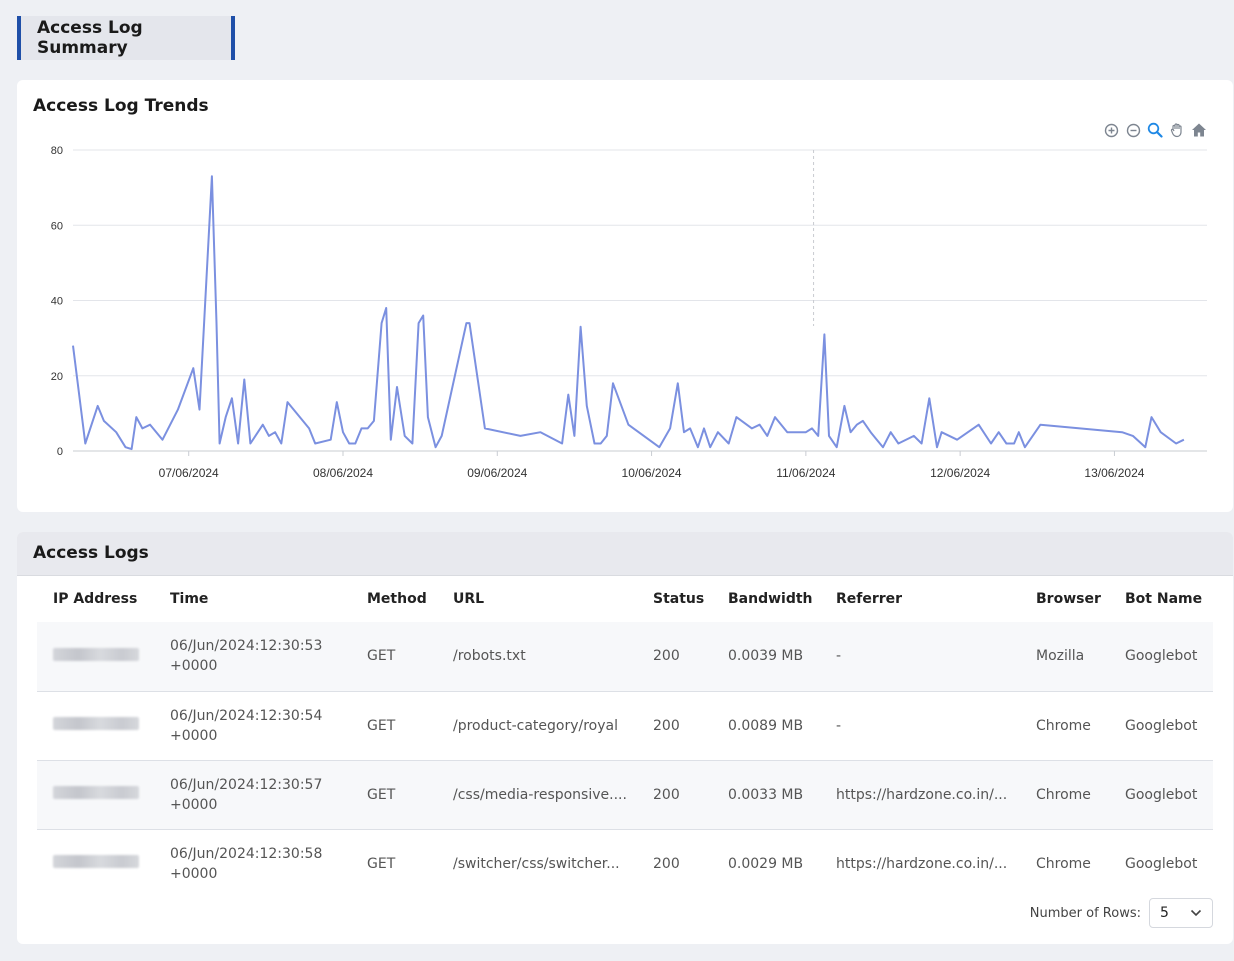 The image size is (1234, 961). Describe the element at coordinates (960, 473) in the screenshot. I see `x-tick-label: 12/06/2024` at that location.